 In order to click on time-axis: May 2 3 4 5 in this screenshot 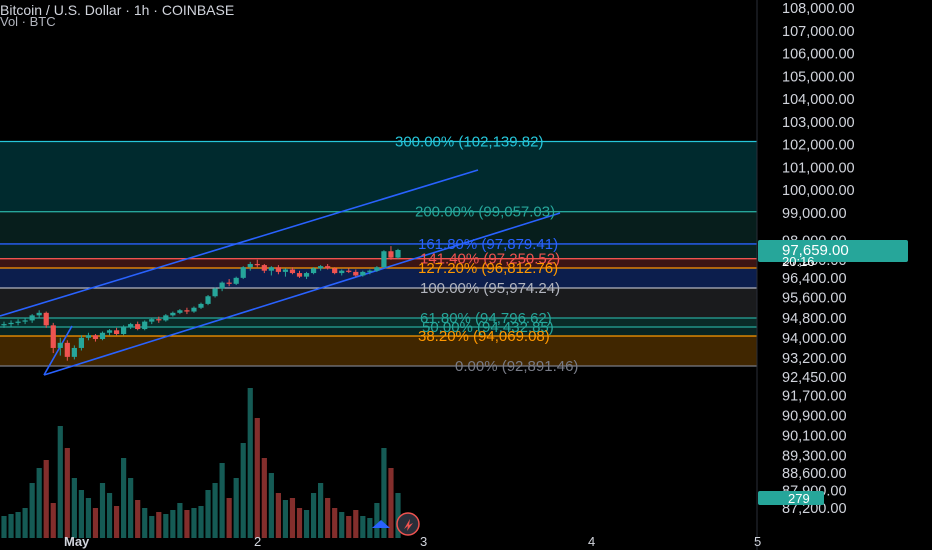, I will do `click(412, 541)`.